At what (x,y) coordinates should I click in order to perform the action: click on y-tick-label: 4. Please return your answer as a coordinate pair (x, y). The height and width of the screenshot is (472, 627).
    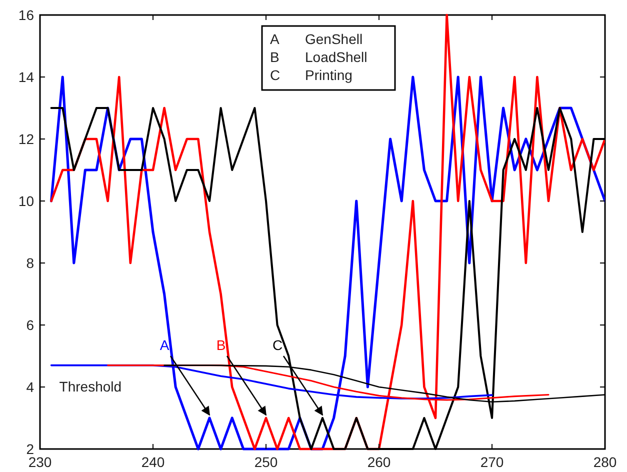
    Looking at the image, I should click on (30, 387).